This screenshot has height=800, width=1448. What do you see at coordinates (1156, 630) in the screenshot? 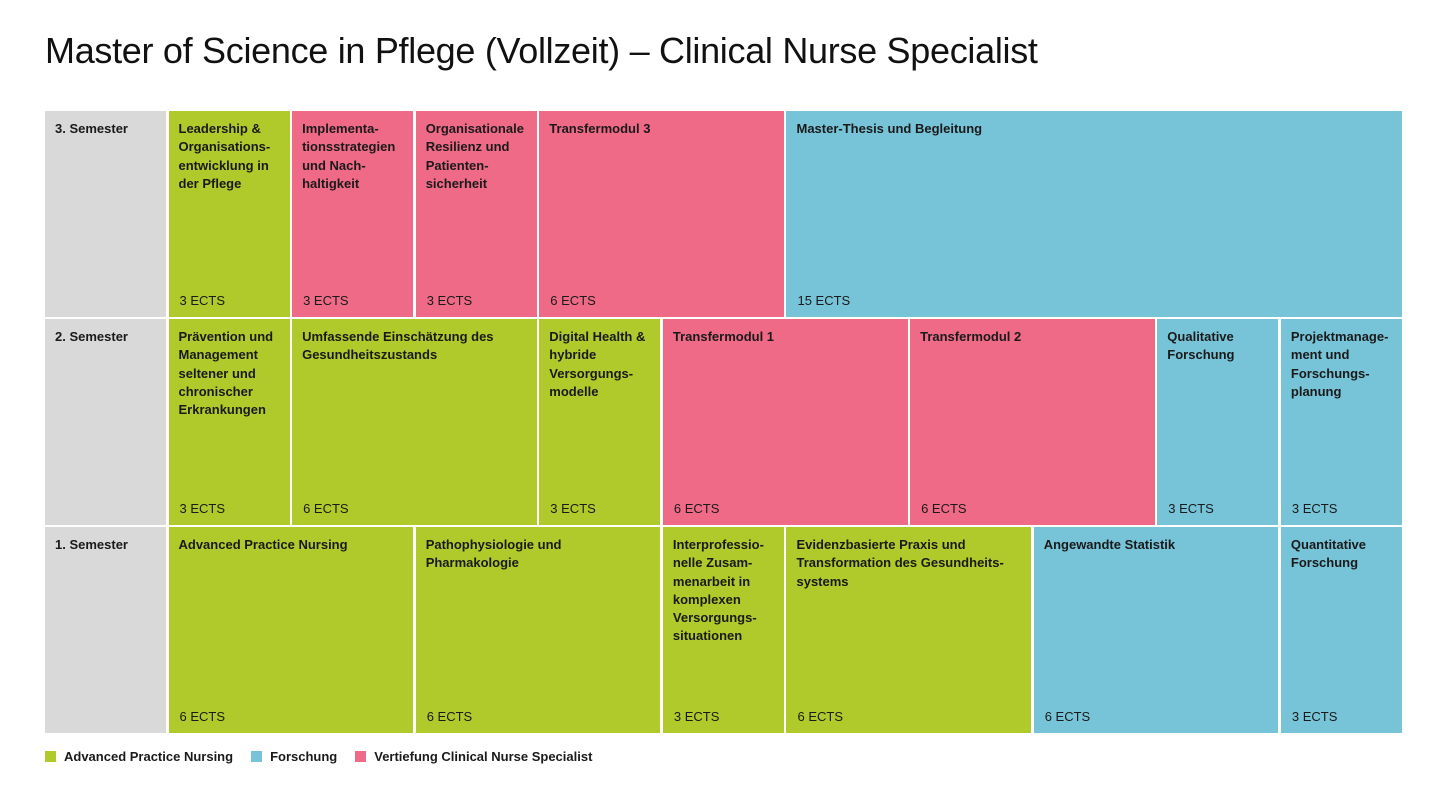
I see `module-cell: Angewandte Statistik 6 ECTS` at bounding box center [1156, 630].